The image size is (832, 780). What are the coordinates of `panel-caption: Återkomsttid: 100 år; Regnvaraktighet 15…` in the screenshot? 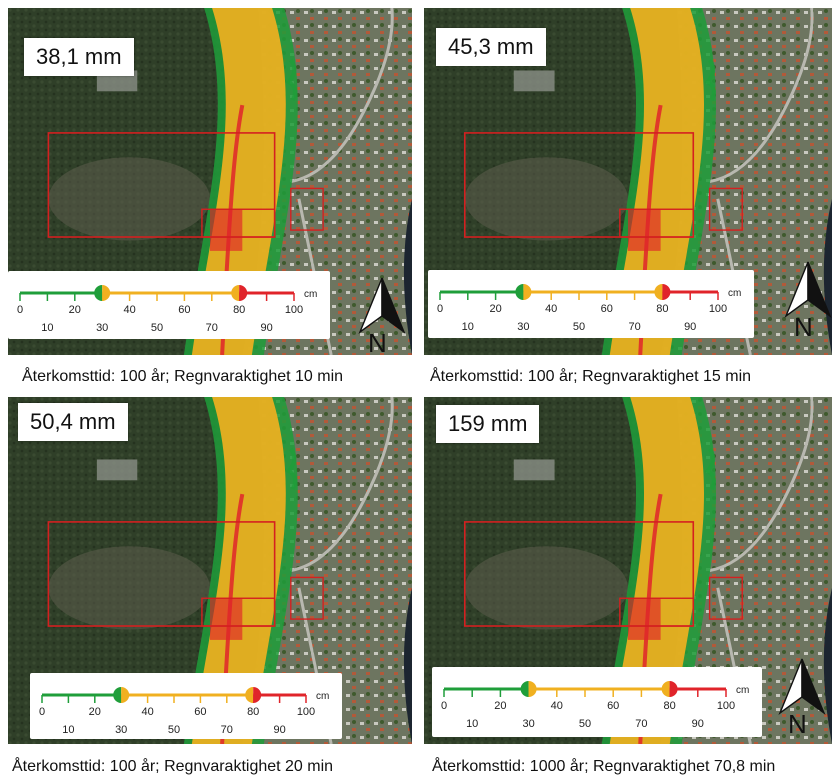 It's located at (591, 376).